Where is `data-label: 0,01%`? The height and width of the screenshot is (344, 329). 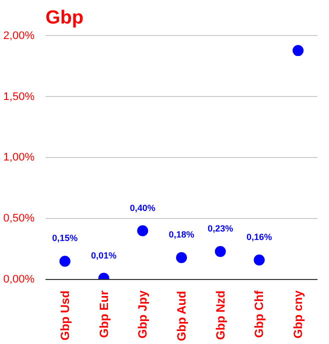 data-label: 0,01% is located at coordinates (104, 255).